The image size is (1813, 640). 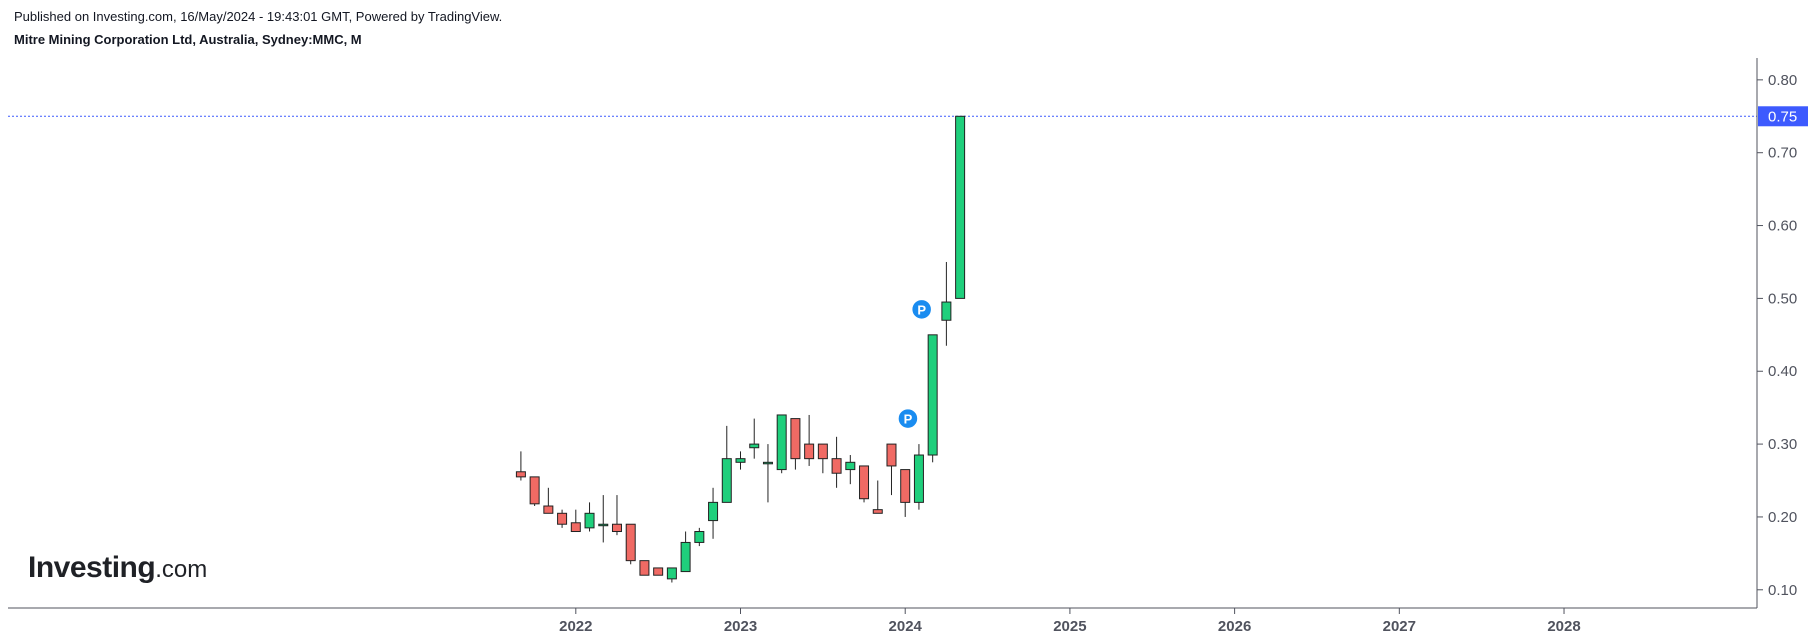 I want to click on logo-text: Investing, so click(x=92, y=567).